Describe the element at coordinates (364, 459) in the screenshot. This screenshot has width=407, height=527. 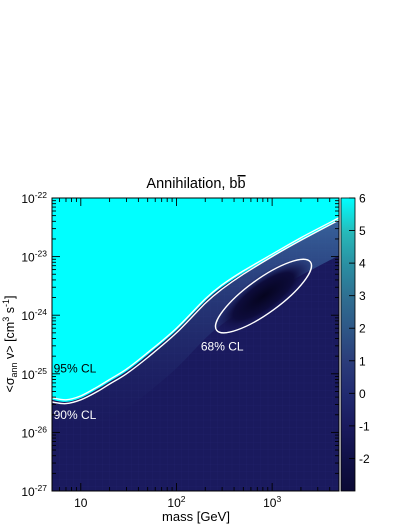
I see `colorbar-tick-label: -2` at that location.